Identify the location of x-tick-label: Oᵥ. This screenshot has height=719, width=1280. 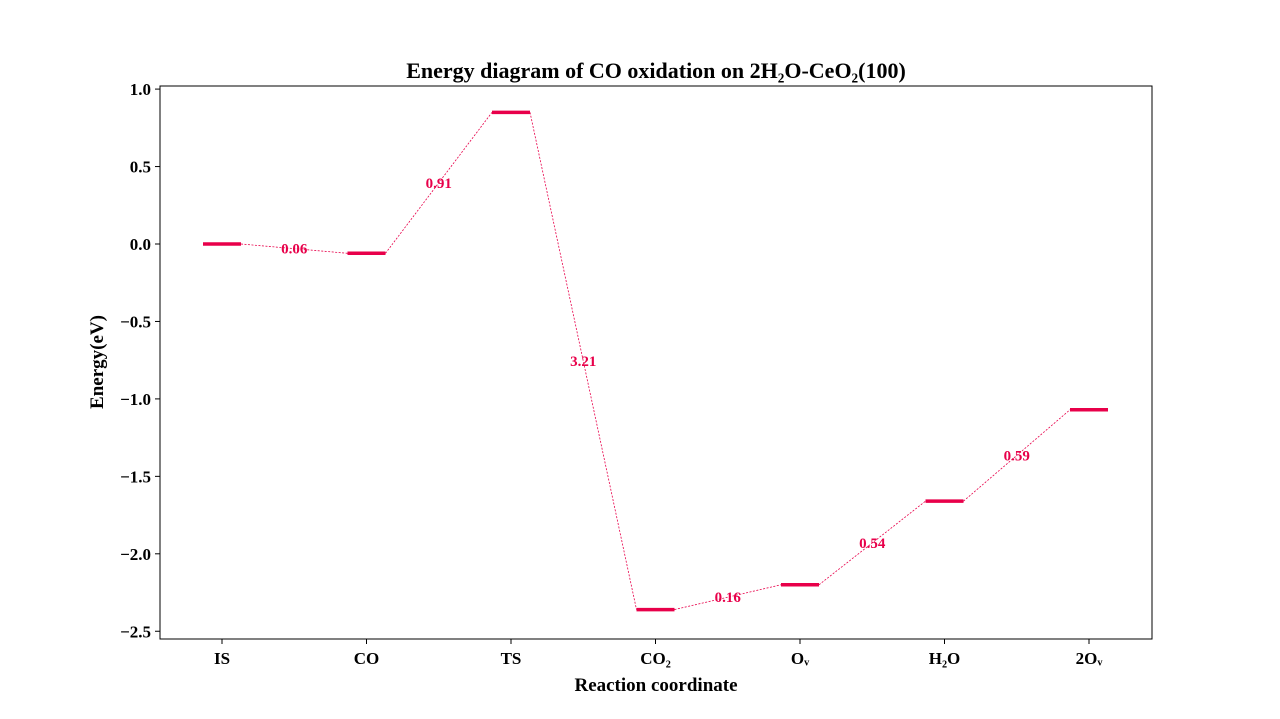
(800, 658).